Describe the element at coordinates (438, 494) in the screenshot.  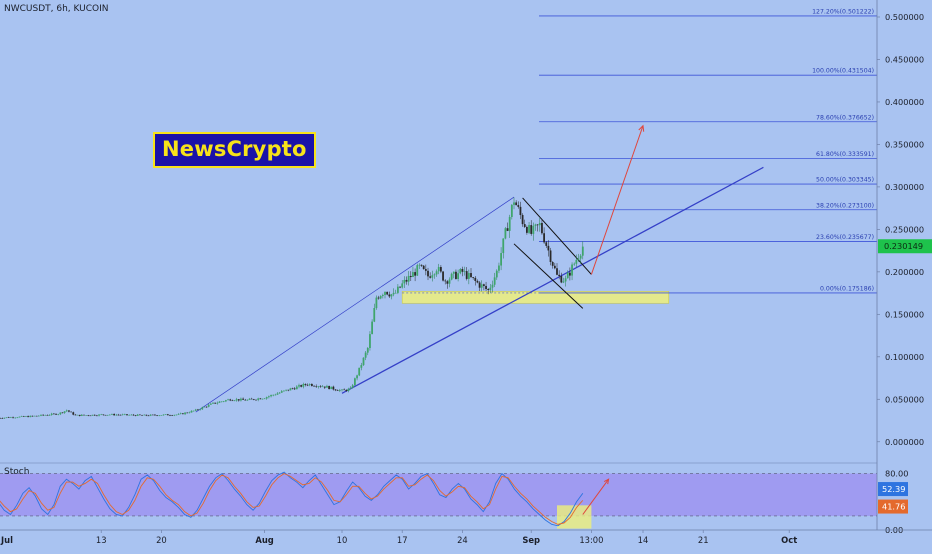
I see `stoch-band` at that location.